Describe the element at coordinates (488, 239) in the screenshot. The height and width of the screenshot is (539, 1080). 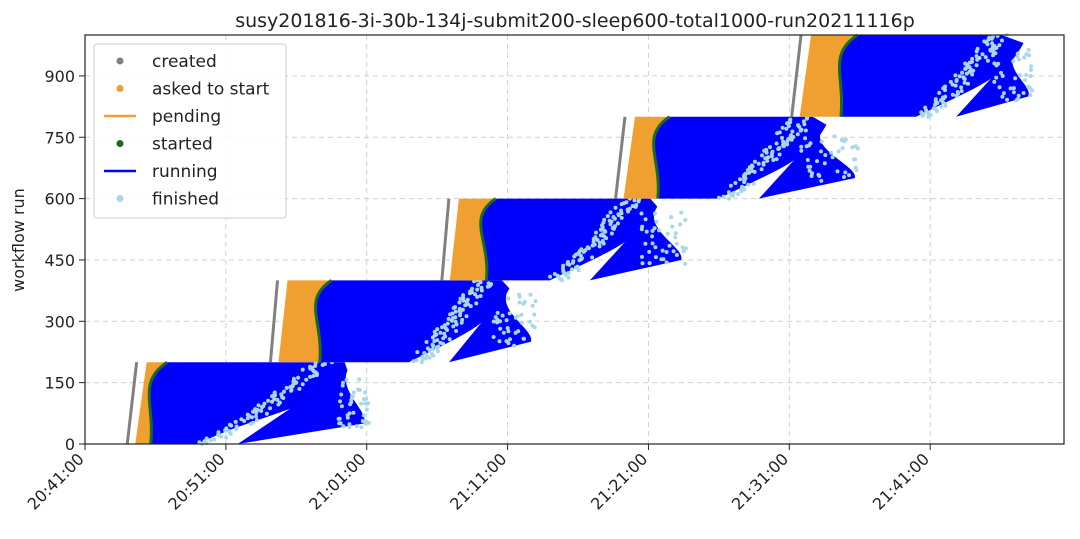
I see `started-boundary` at that location.